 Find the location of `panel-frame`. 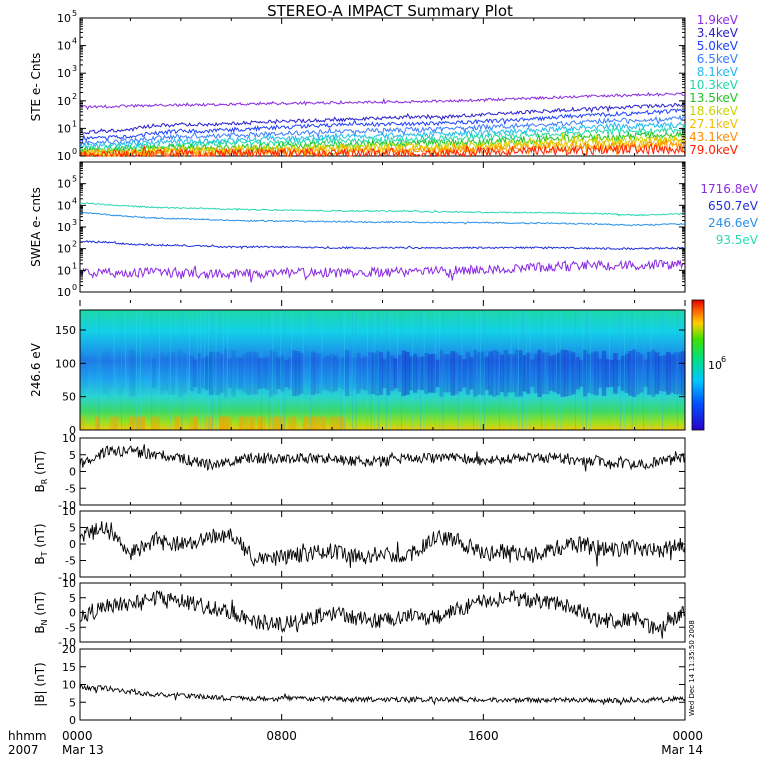

panel-frame is located at coordinates (382, 612).